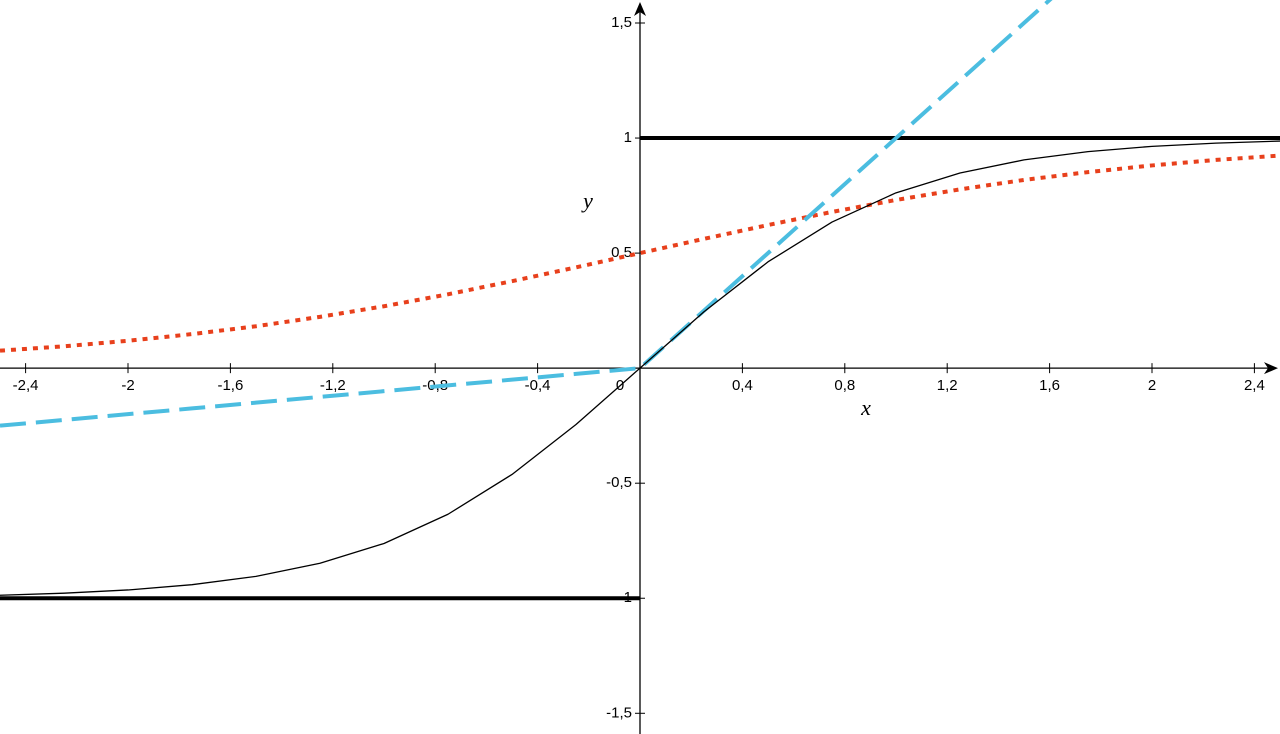 This screenshot has width=1280, height=734. I want to click on y-tick-label: 1, so click(628, 137).